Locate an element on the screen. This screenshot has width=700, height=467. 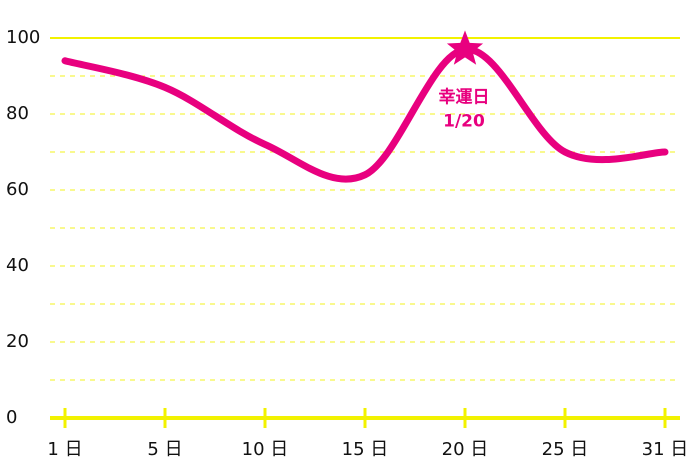
x-tick-label: 20 日 is located at coordinates (465, 449).